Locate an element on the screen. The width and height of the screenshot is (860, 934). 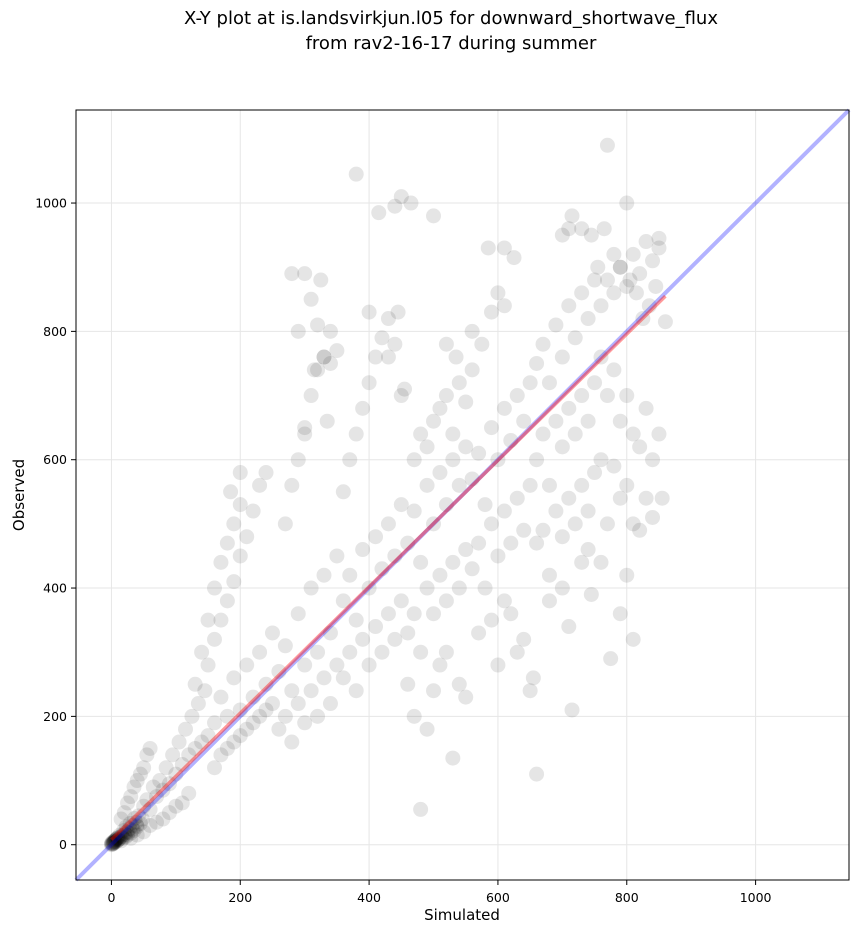
x-tick-label-5: 1000 is located at coordinates (756, 897).